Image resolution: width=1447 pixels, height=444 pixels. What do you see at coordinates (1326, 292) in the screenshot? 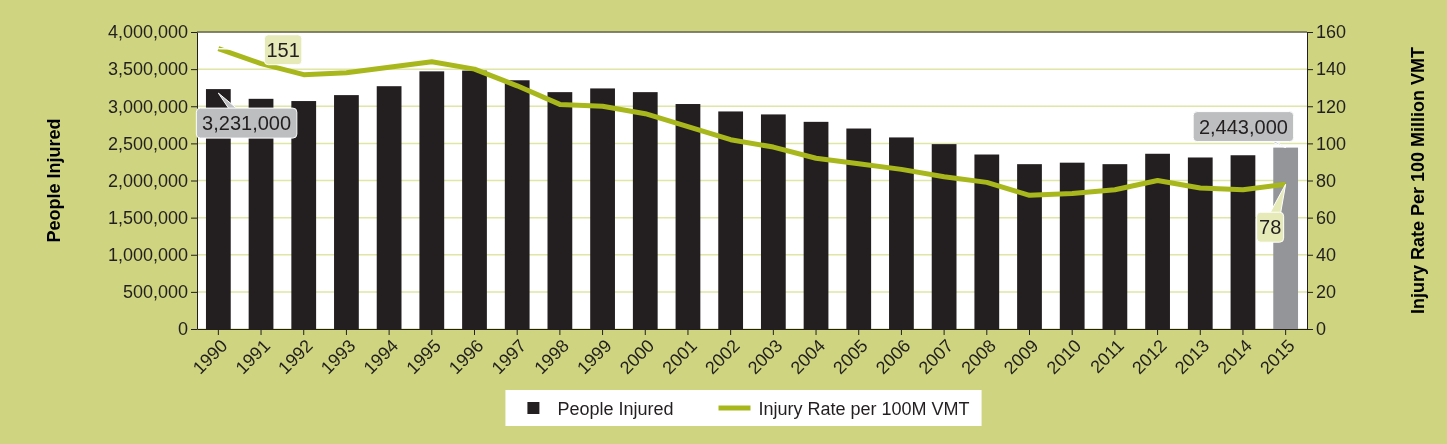
I see `y2-tick-label: 20` at bounding box center [1326, 292].